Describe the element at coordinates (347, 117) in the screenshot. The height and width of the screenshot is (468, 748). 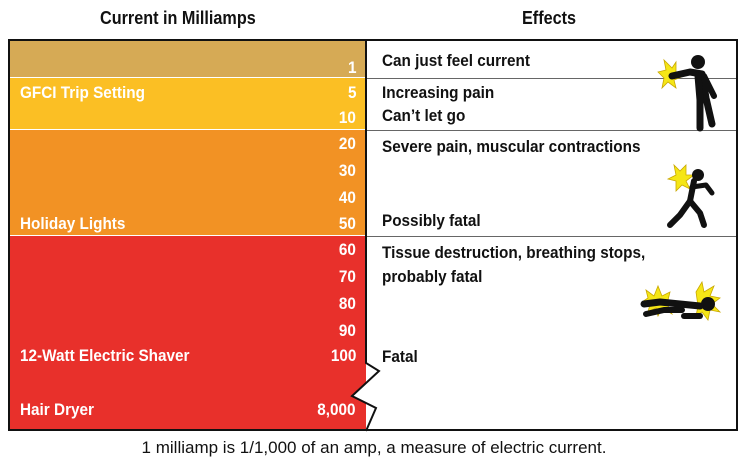
I see `value-10: 10` at that location.